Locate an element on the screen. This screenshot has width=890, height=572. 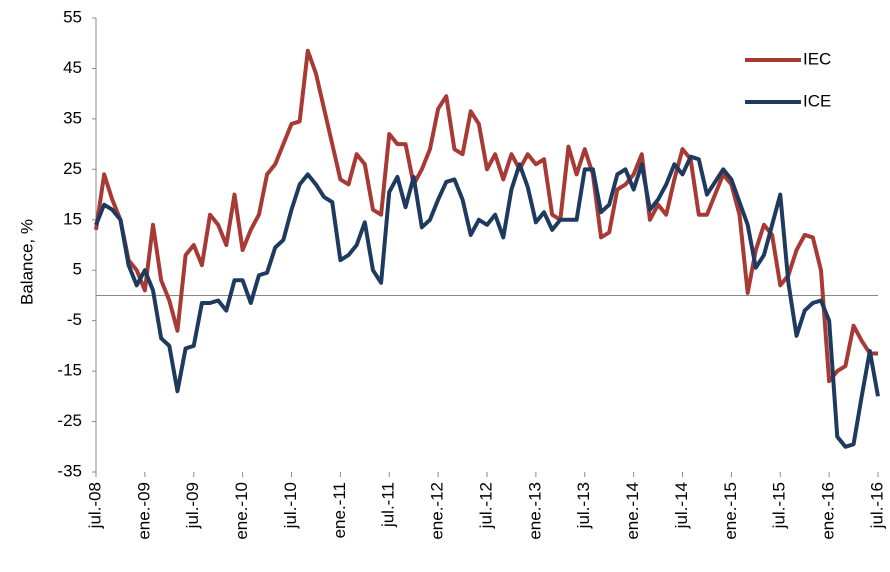
y-tick-label: -35 is located at coordinates (69, 470).